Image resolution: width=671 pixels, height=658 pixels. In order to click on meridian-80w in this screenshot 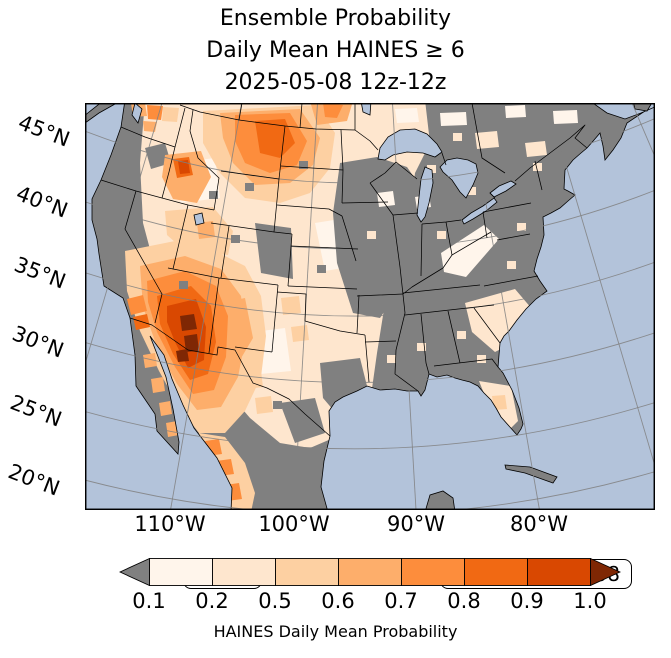, I will do `click(503, 306)`.